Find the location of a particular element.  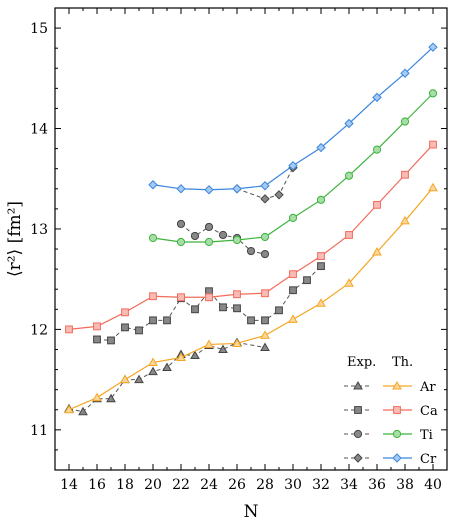

legend-header-th: Th. is located at coordinates (402, 362).